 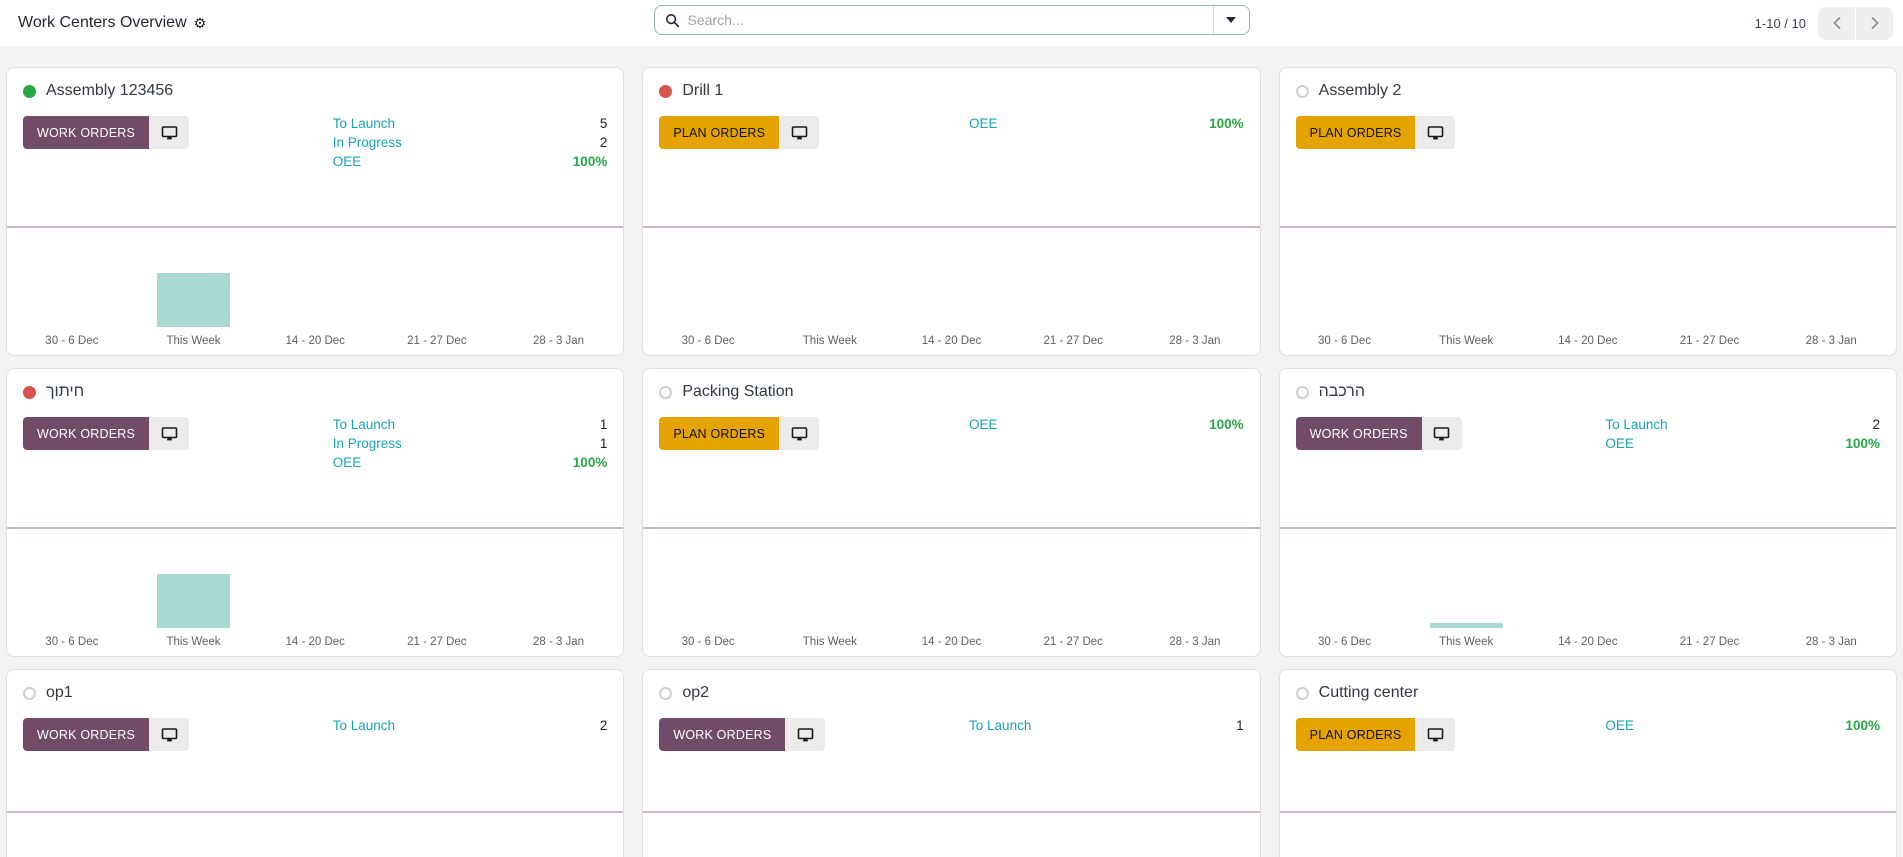 What do you see at coordinates (1836, 23) in the screenshot?
I see `pager-prev-button` at bounding box center [1836, 23].